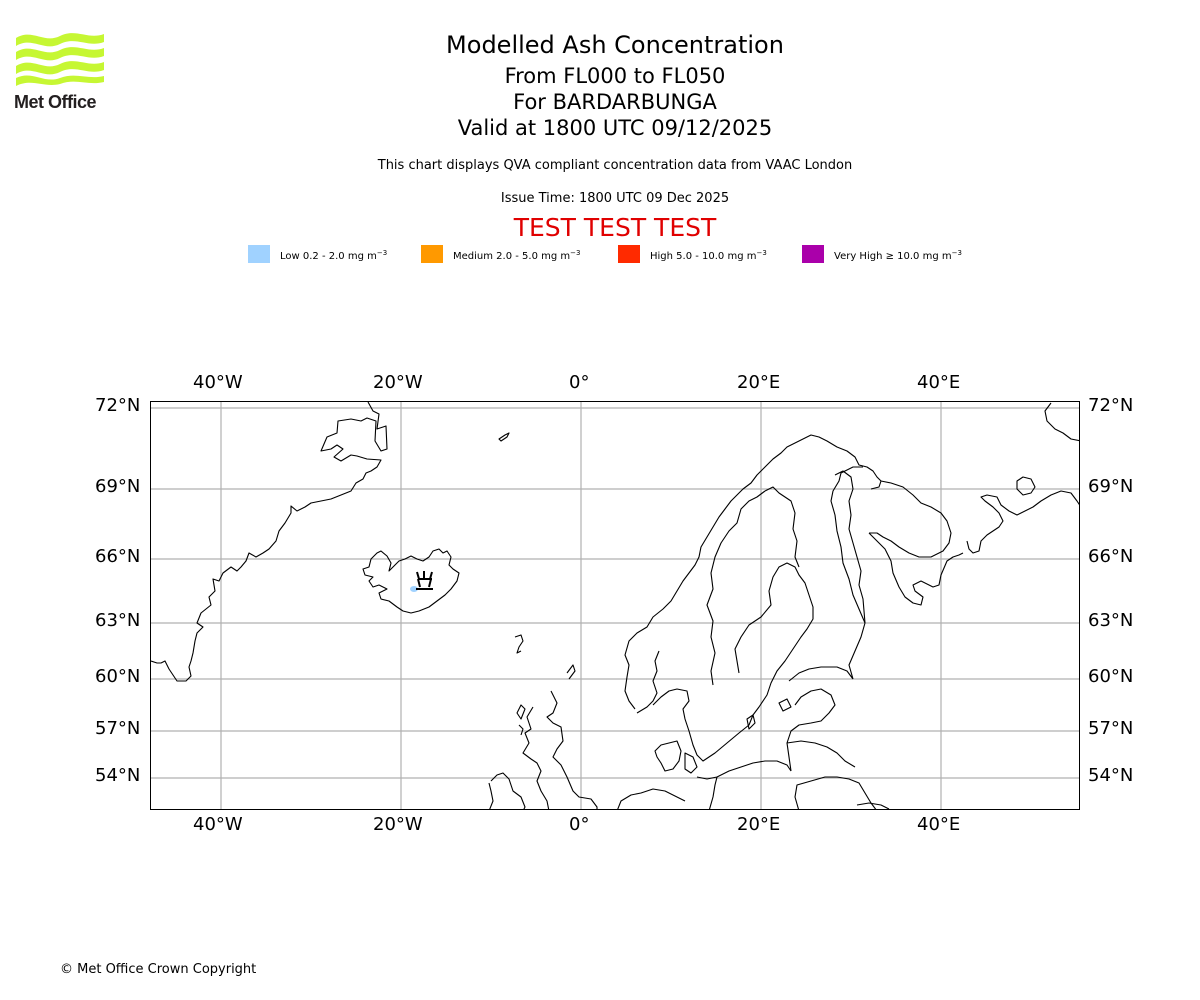  Describe the element at coordinates (218, 382) in the screenshot. I see `lon-tick-top-40w: 40°W` at that location.